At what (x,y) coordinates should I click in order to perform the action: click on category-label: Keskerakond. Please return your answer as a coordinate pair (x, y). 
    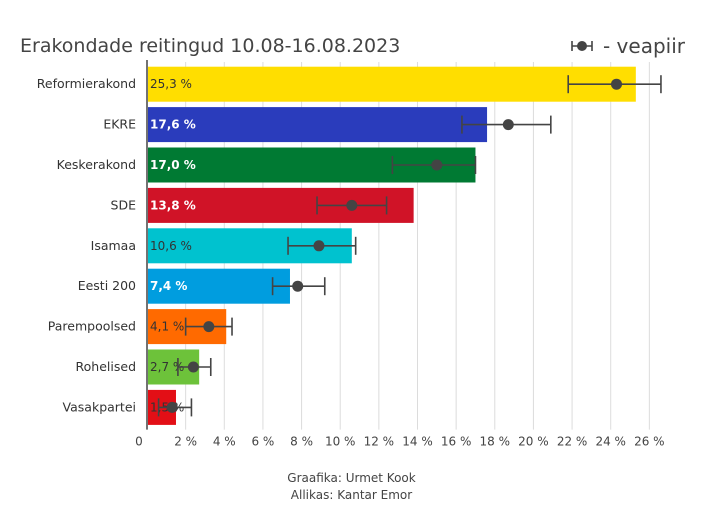
    Looking at the image, I should click on (96, 164).